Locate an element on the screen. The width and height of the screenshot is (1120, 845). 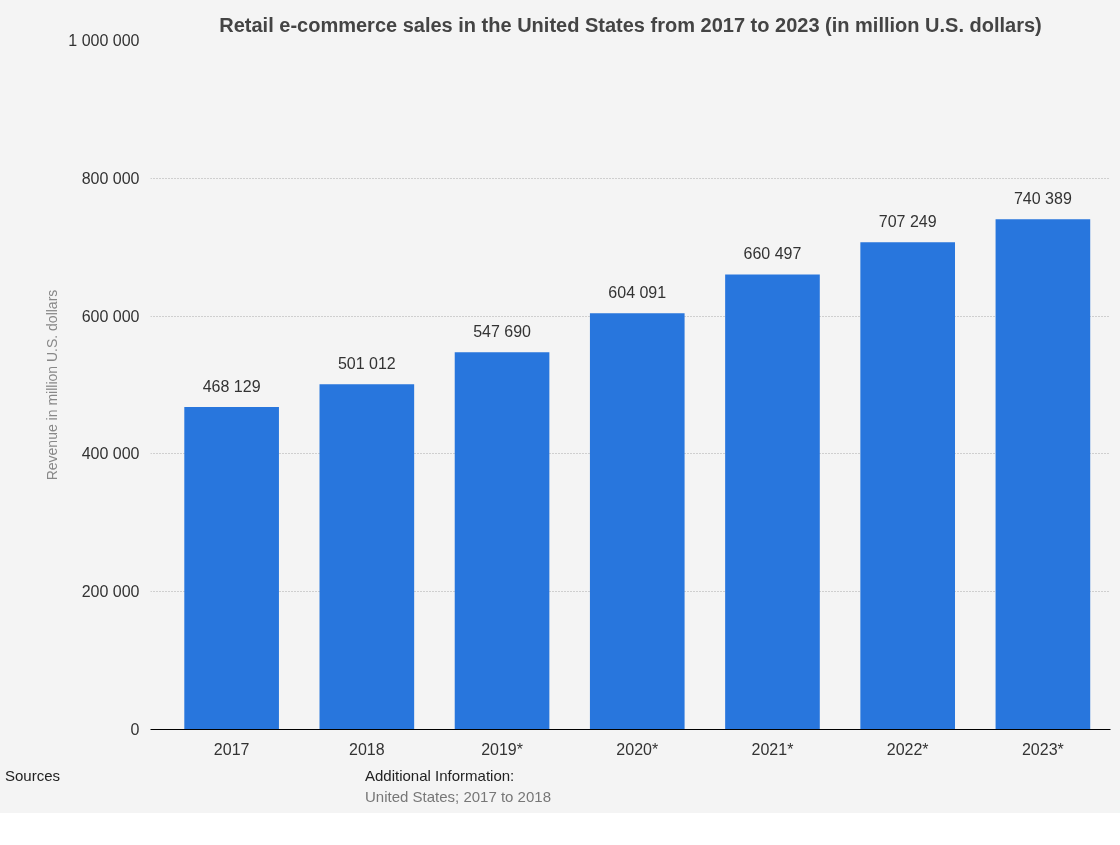
y-axis-title: Revenue in million U.S. dollars is located at coordinates (52, 385).